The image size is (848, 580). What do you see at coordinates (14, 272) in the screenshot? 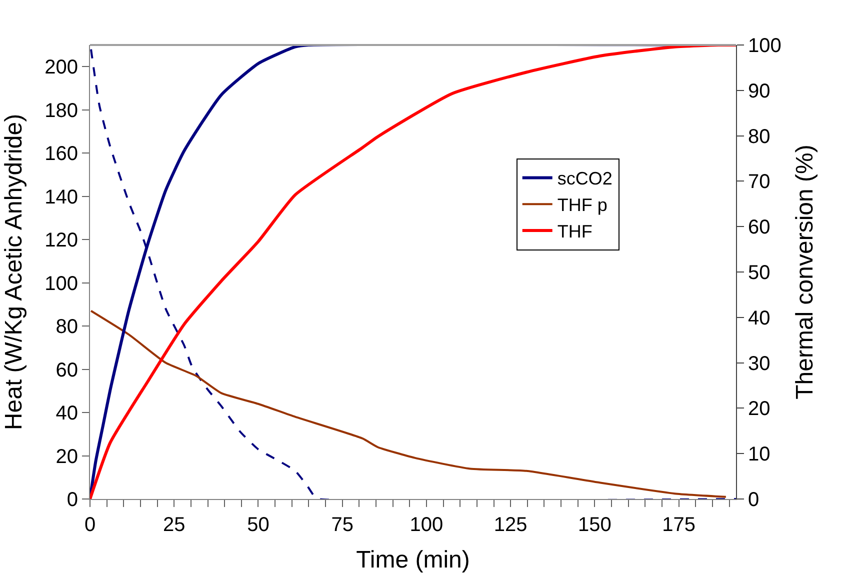
I see `y-axis-title: Heat (W/Kg Acetic Anhydride)` at bounding box center [14, 272].